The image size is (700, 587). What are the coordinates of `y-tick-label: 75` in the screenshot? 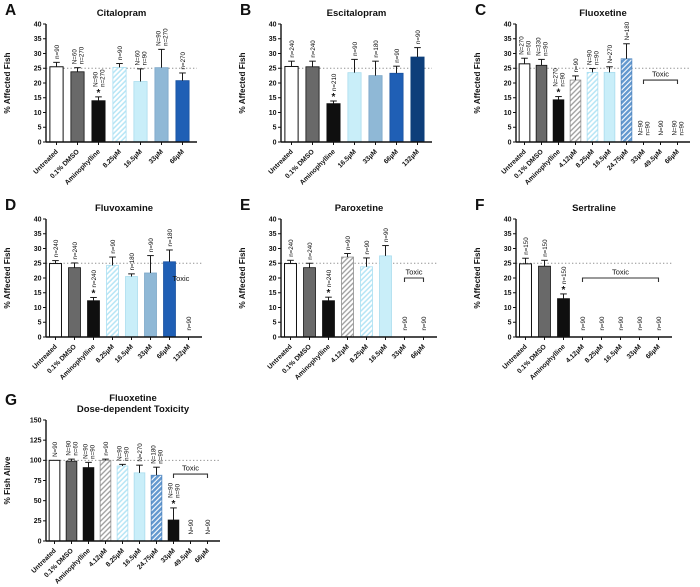 It's located at (38, 481).